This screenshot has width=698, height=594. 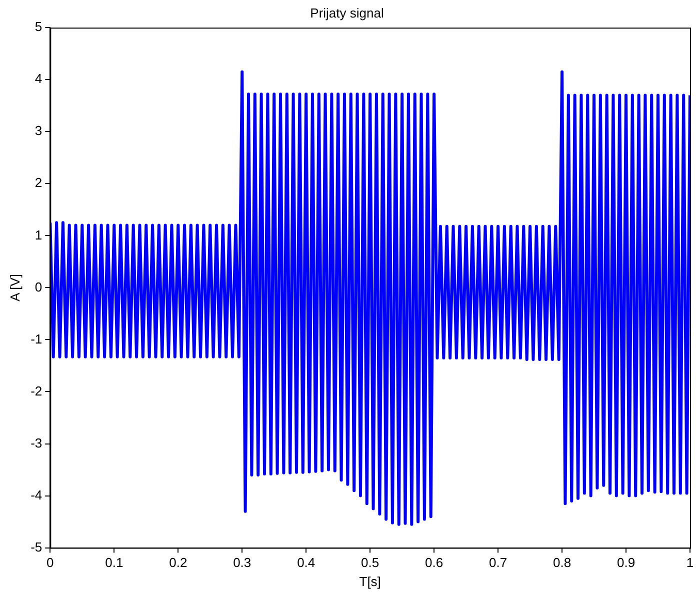 I want to click on y-tick-label: -1, so click(x=36, y=338).